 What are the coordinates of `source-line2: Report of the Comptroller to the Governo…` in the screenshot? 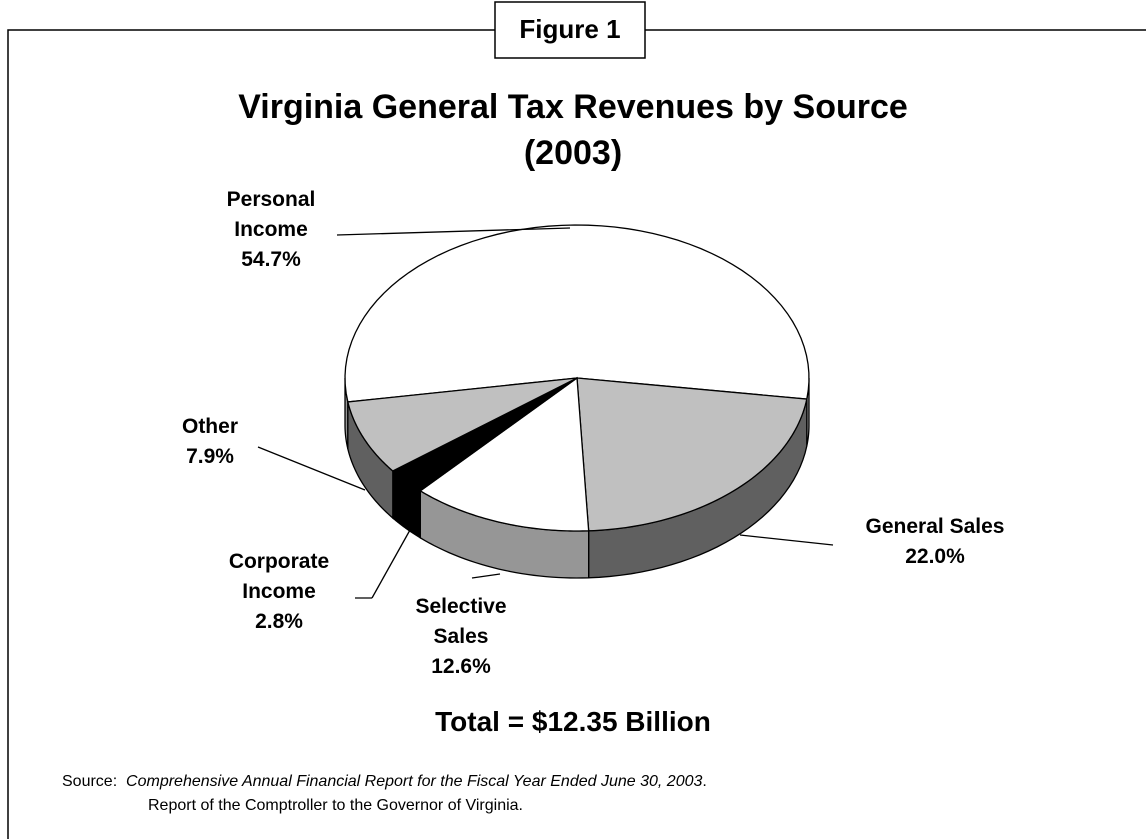 It's located at (335, 805).